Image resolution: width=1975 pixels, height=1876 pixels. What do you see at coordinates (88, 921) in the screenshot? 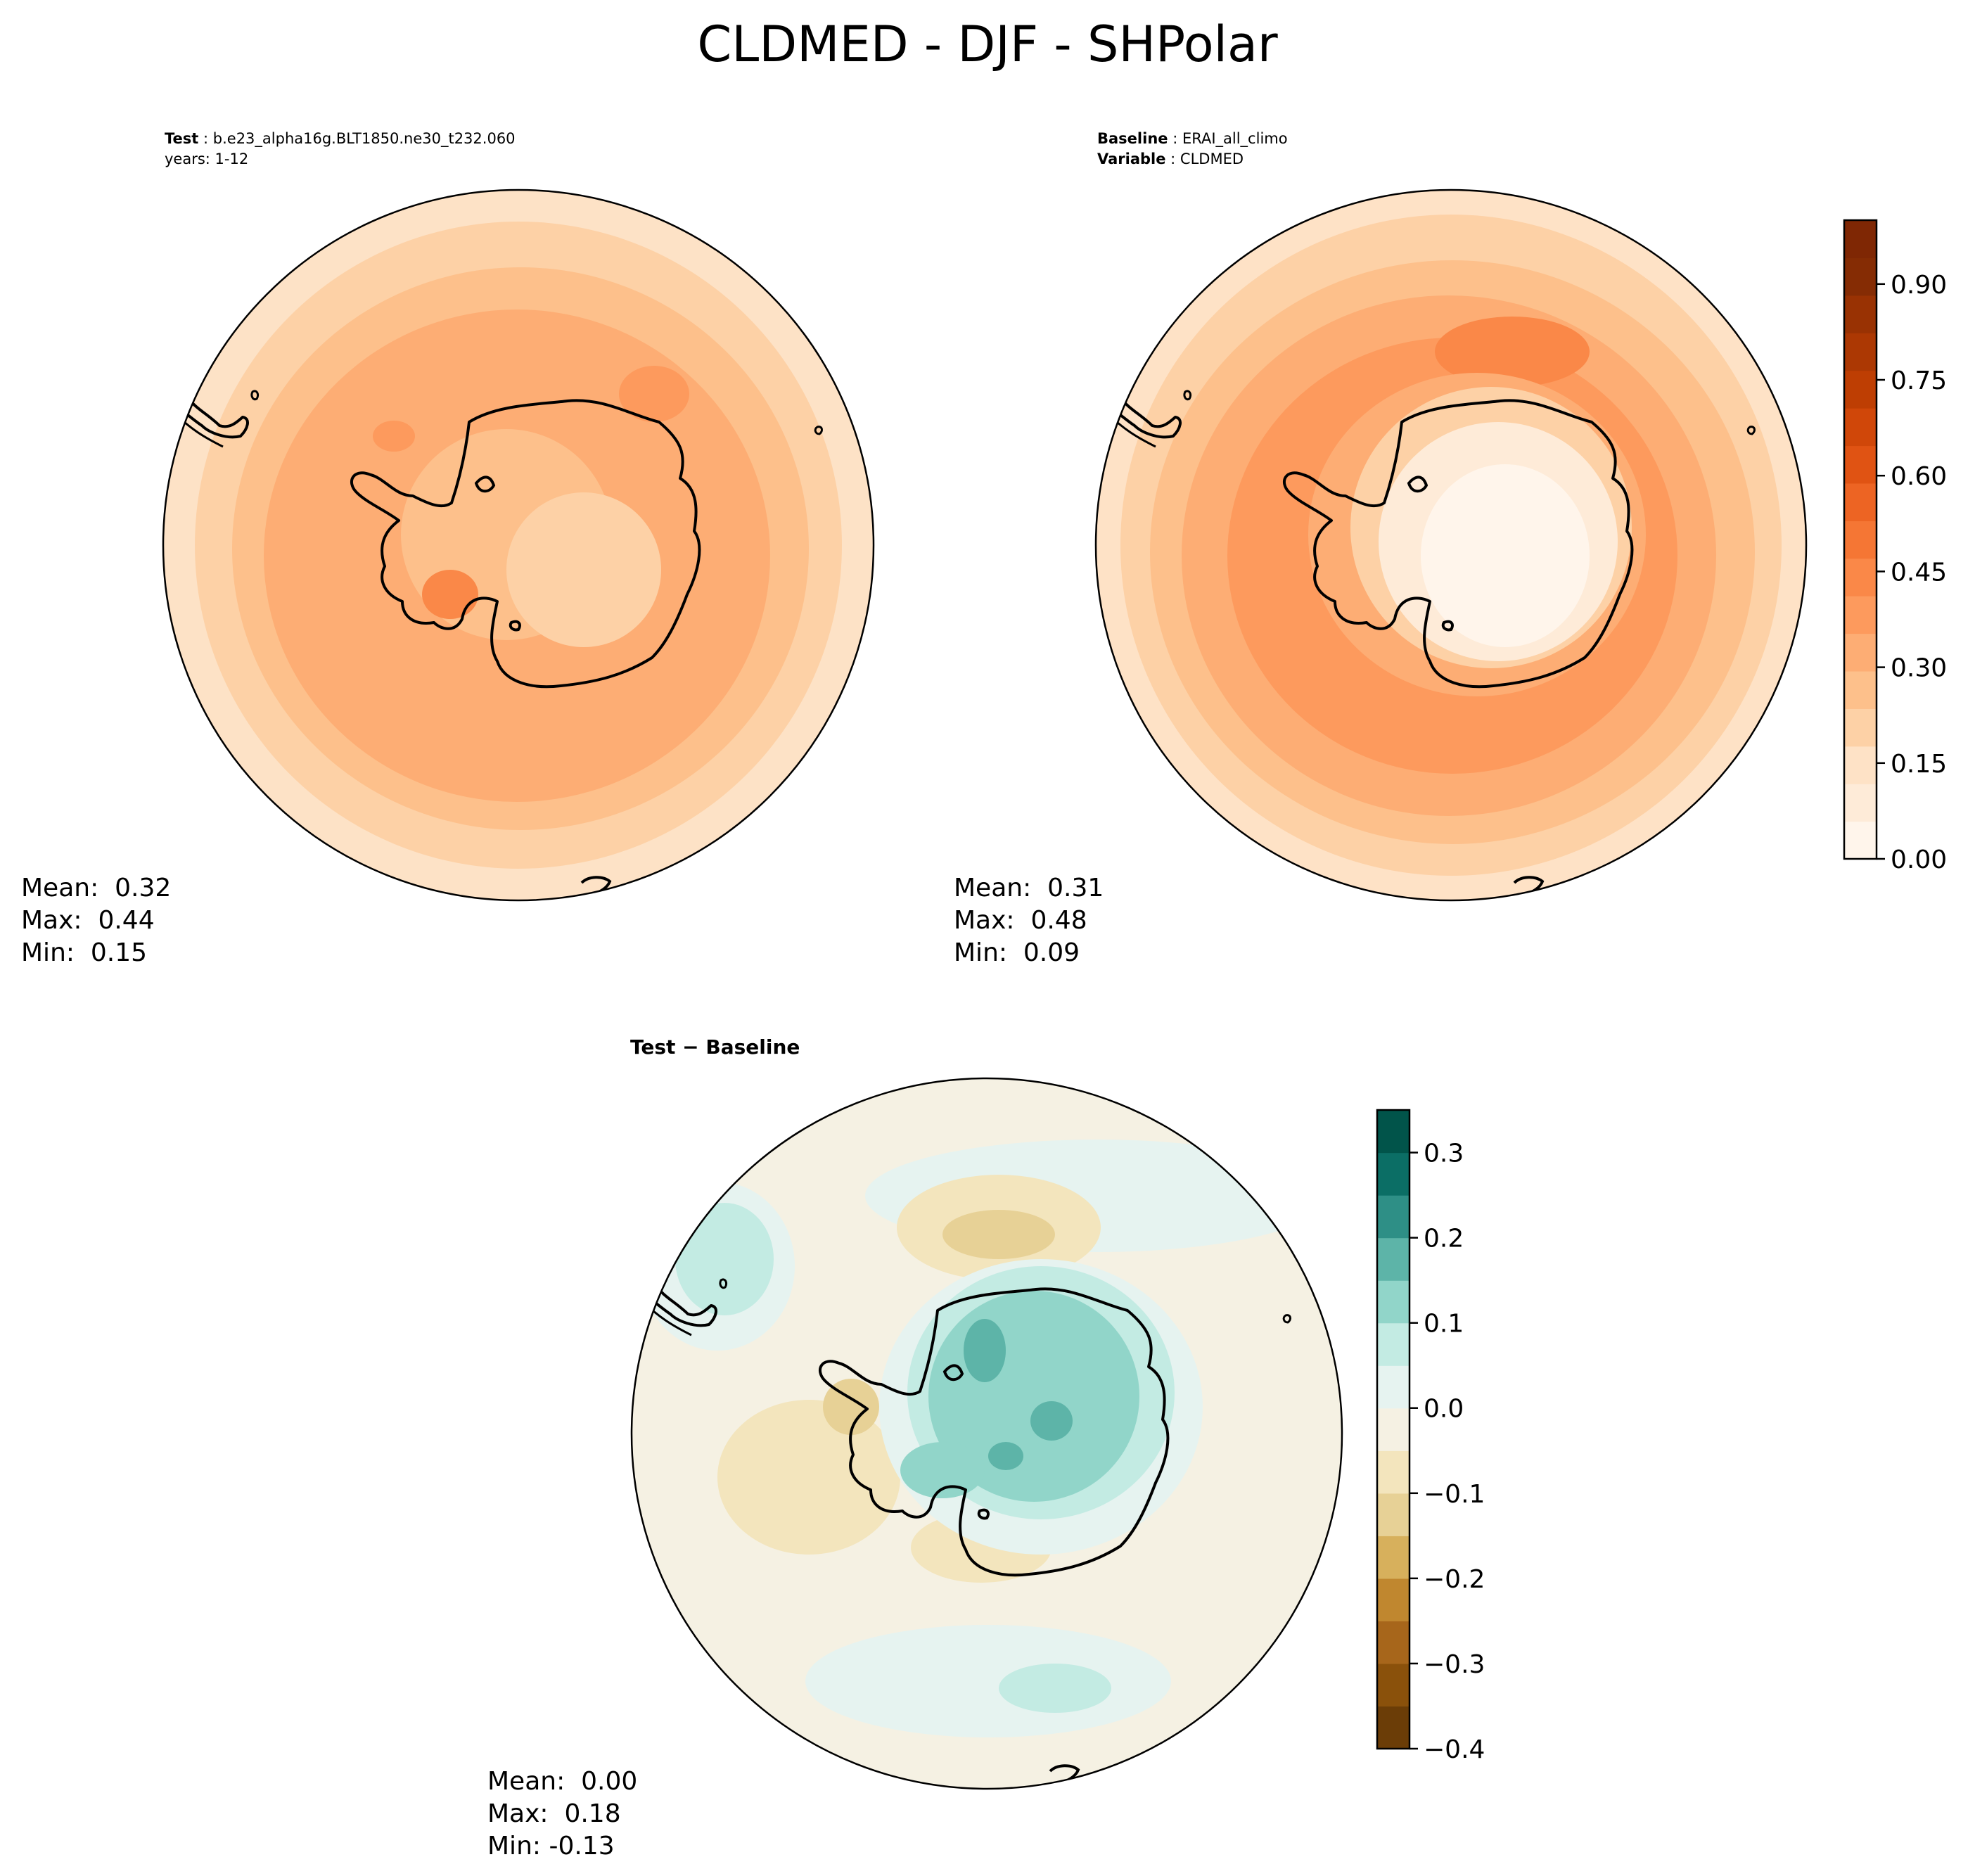
I see `test-max: Max: 0.44` at bounding box center [88, 921].